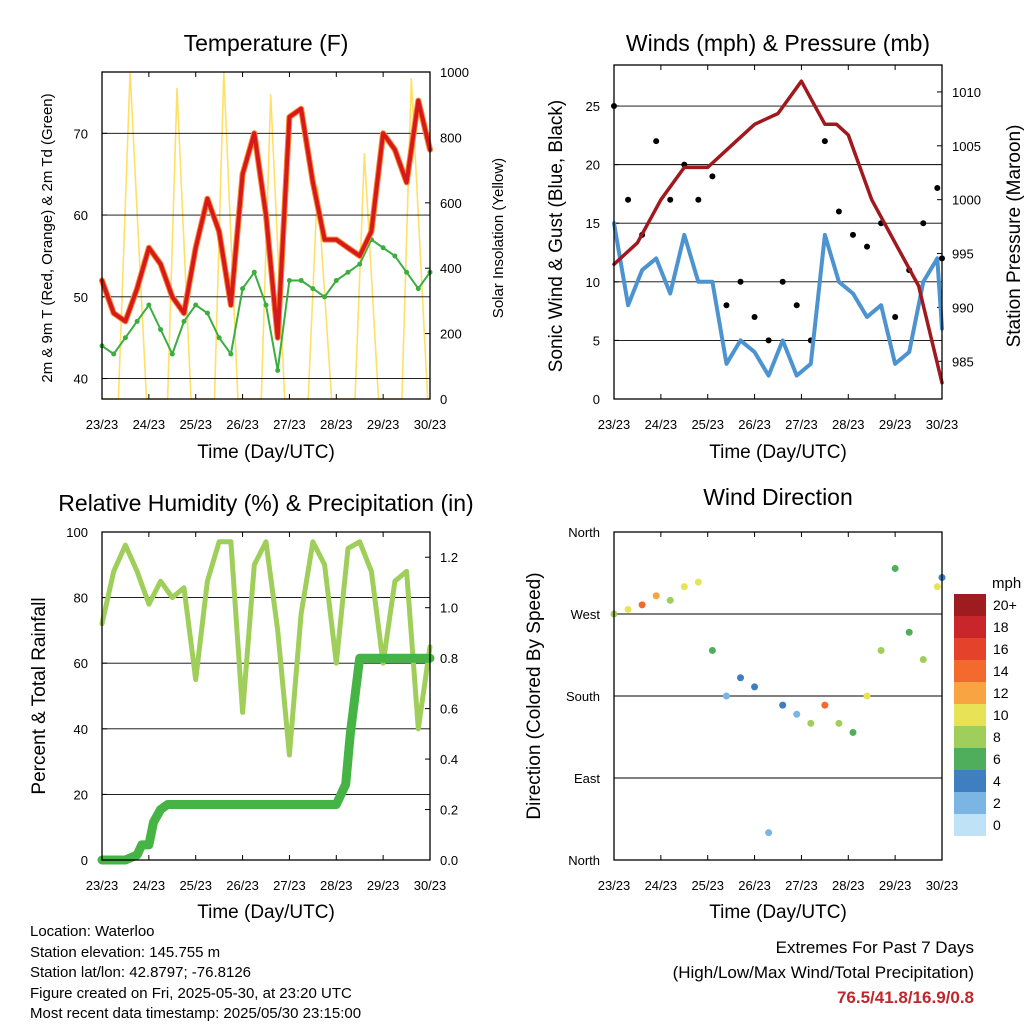 Image resolution: width=1024 pixels, height=1029 pixels. I want to click on extremes-values: 76.5/41.8/16.9/0.8, so click(905, 997).